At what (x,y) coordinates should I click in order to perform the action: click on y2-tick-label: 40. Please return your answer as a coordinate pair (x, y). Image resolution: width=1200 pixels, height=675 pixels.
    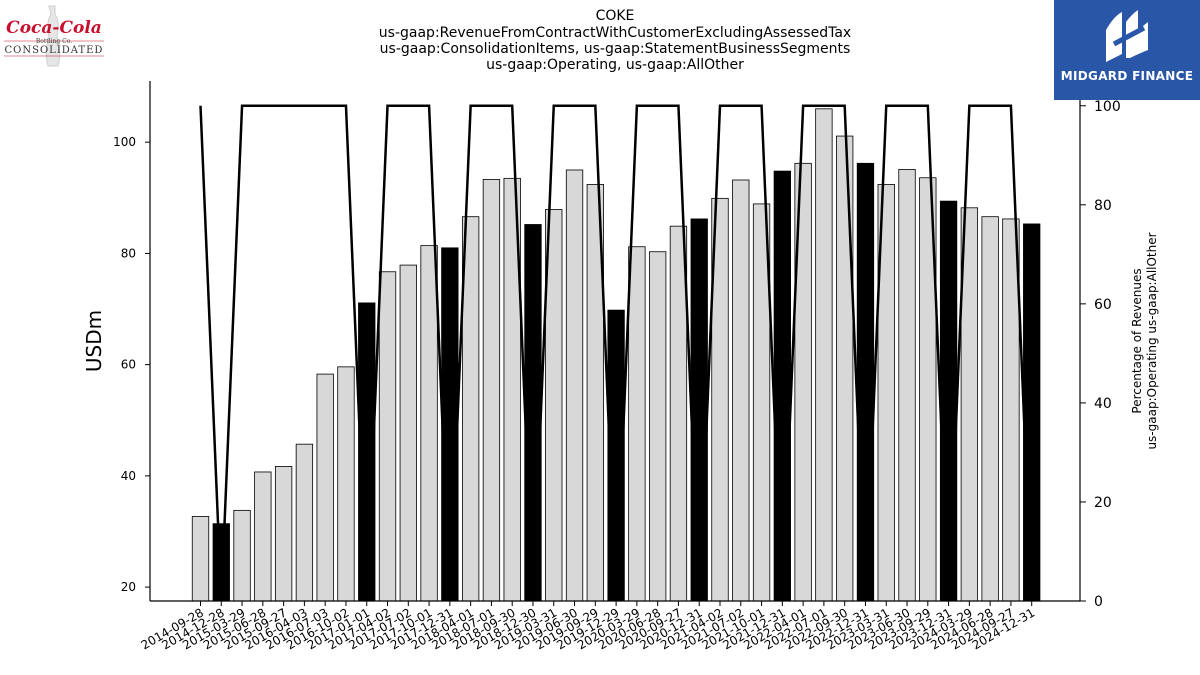
    Looking at the image, I should click on (1103, 404).